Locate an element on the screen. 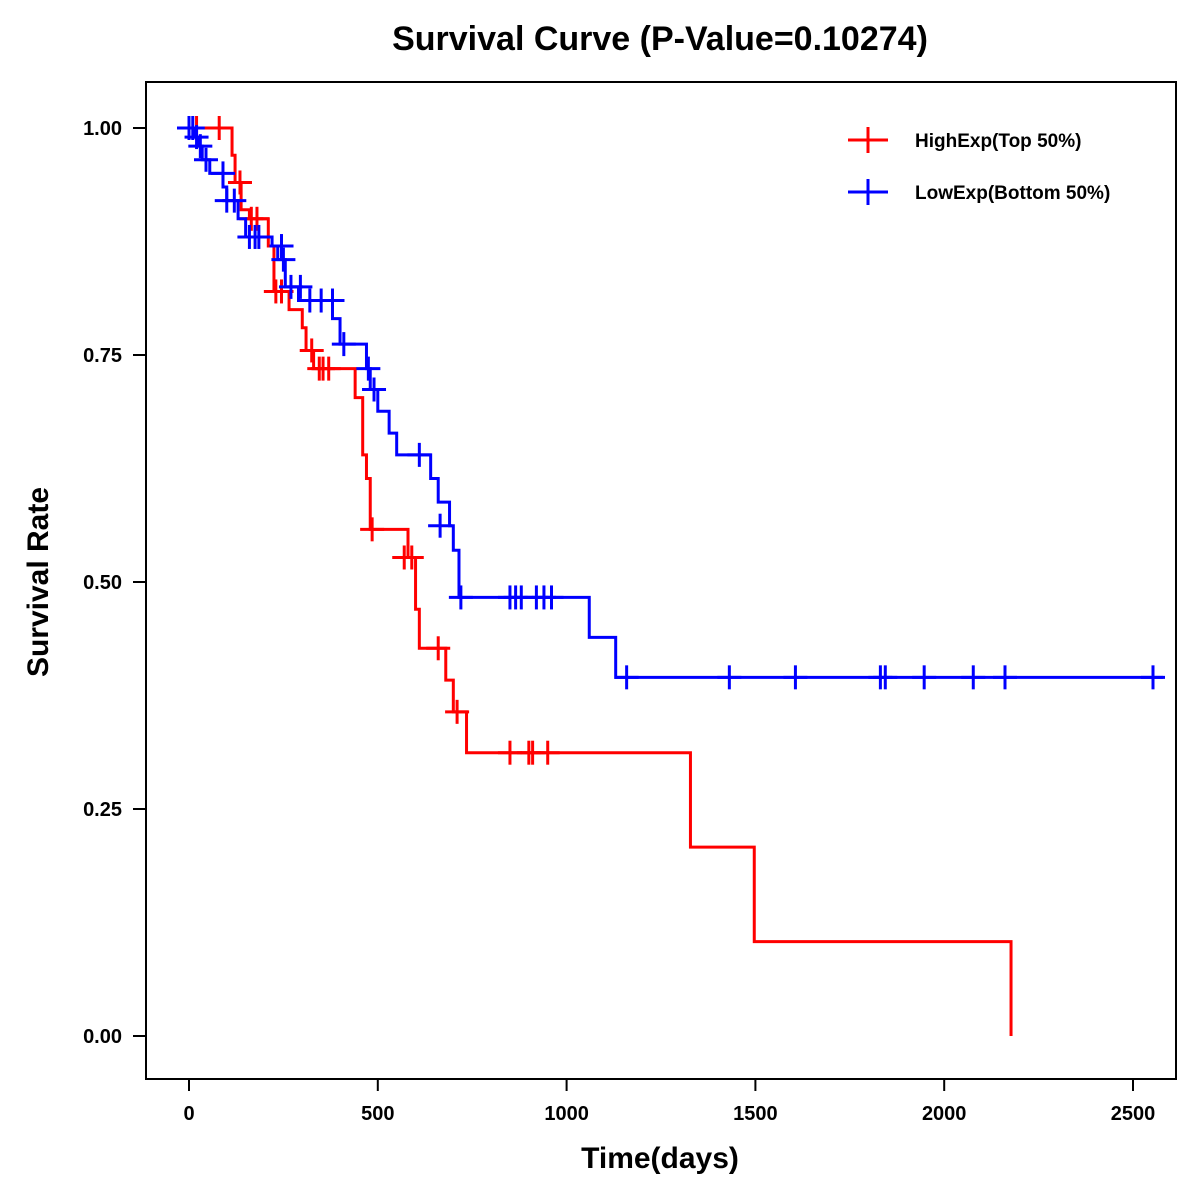 The image size is (1200, 1200). x-axis-label: Time(days) is located at coordinates (660, 1158).